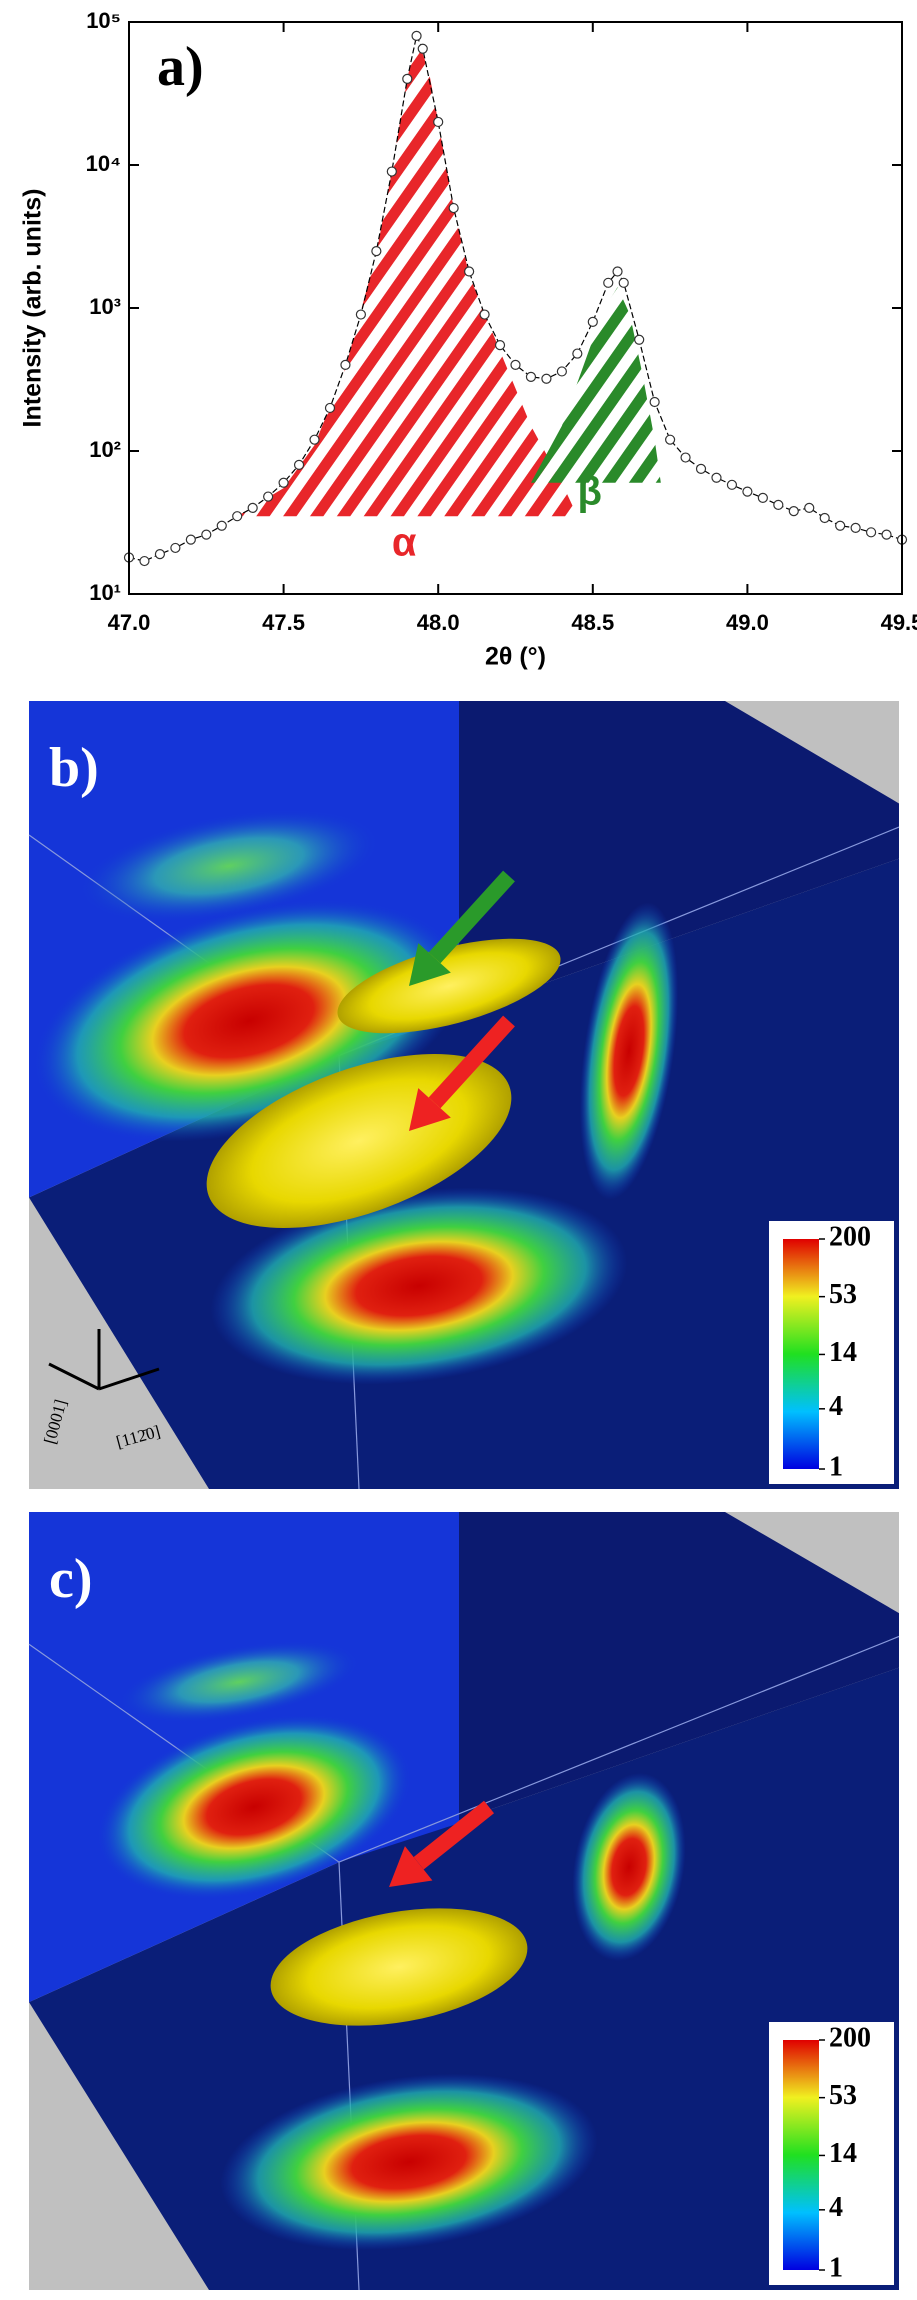 The image size is (917, 2300). What do you see at coordinates (74, 768) in the screenshot?
I see `panel-label: b)` at bounding box center [74, 768].